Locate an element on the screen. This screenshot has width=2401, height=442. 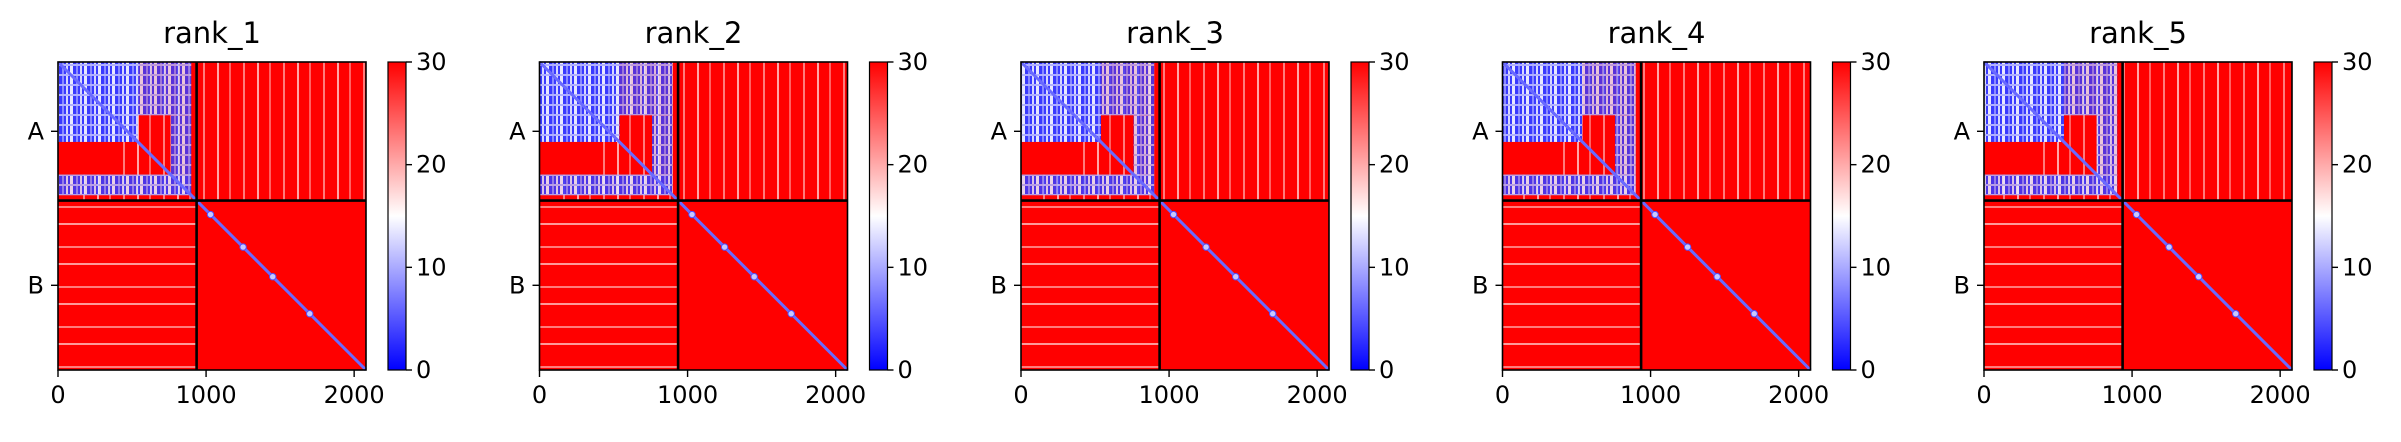
panel-title: rank_4 is located at coordinates (1657, 33).